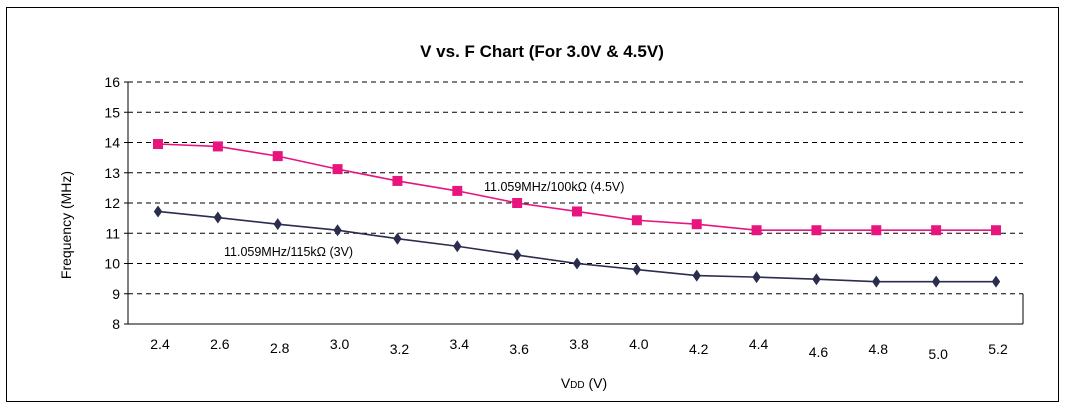 This screenshot has height=410, width=1071. What do you see at coordinates (112, 264) in the screenshot?
I see `y-tick-label: 10` at bounding box center [112, 264].